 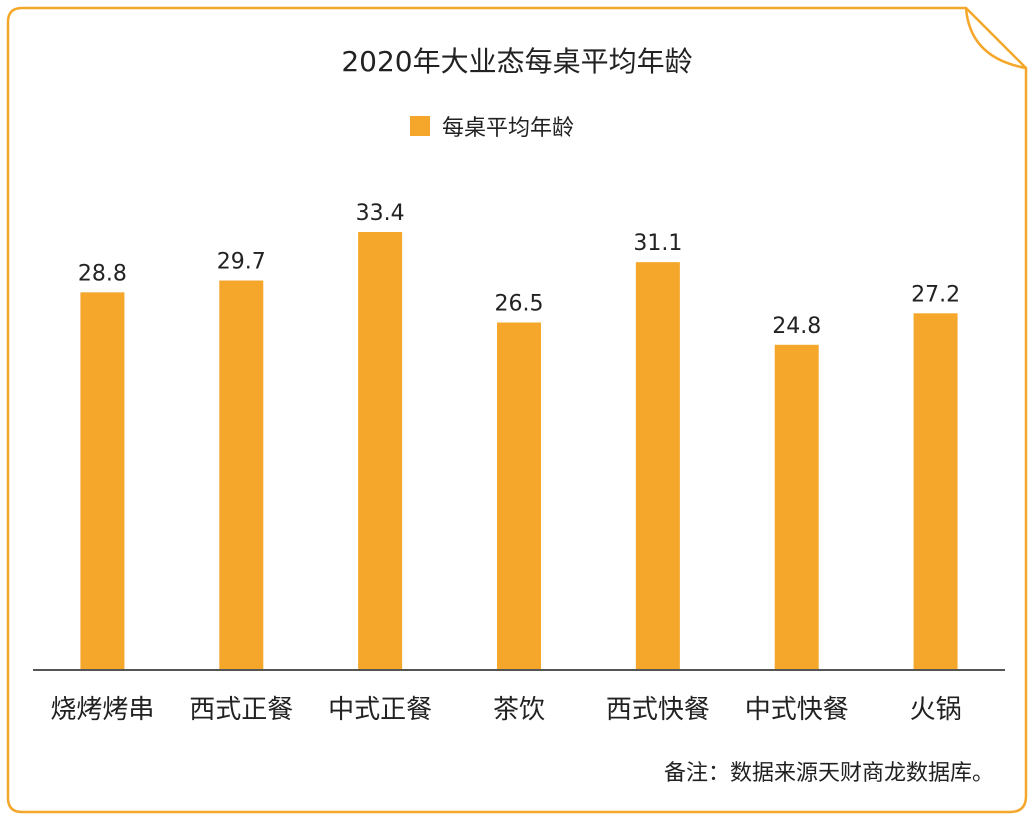 I want to click on legend: 每桌平均年龄, so click(x=492, y=126).